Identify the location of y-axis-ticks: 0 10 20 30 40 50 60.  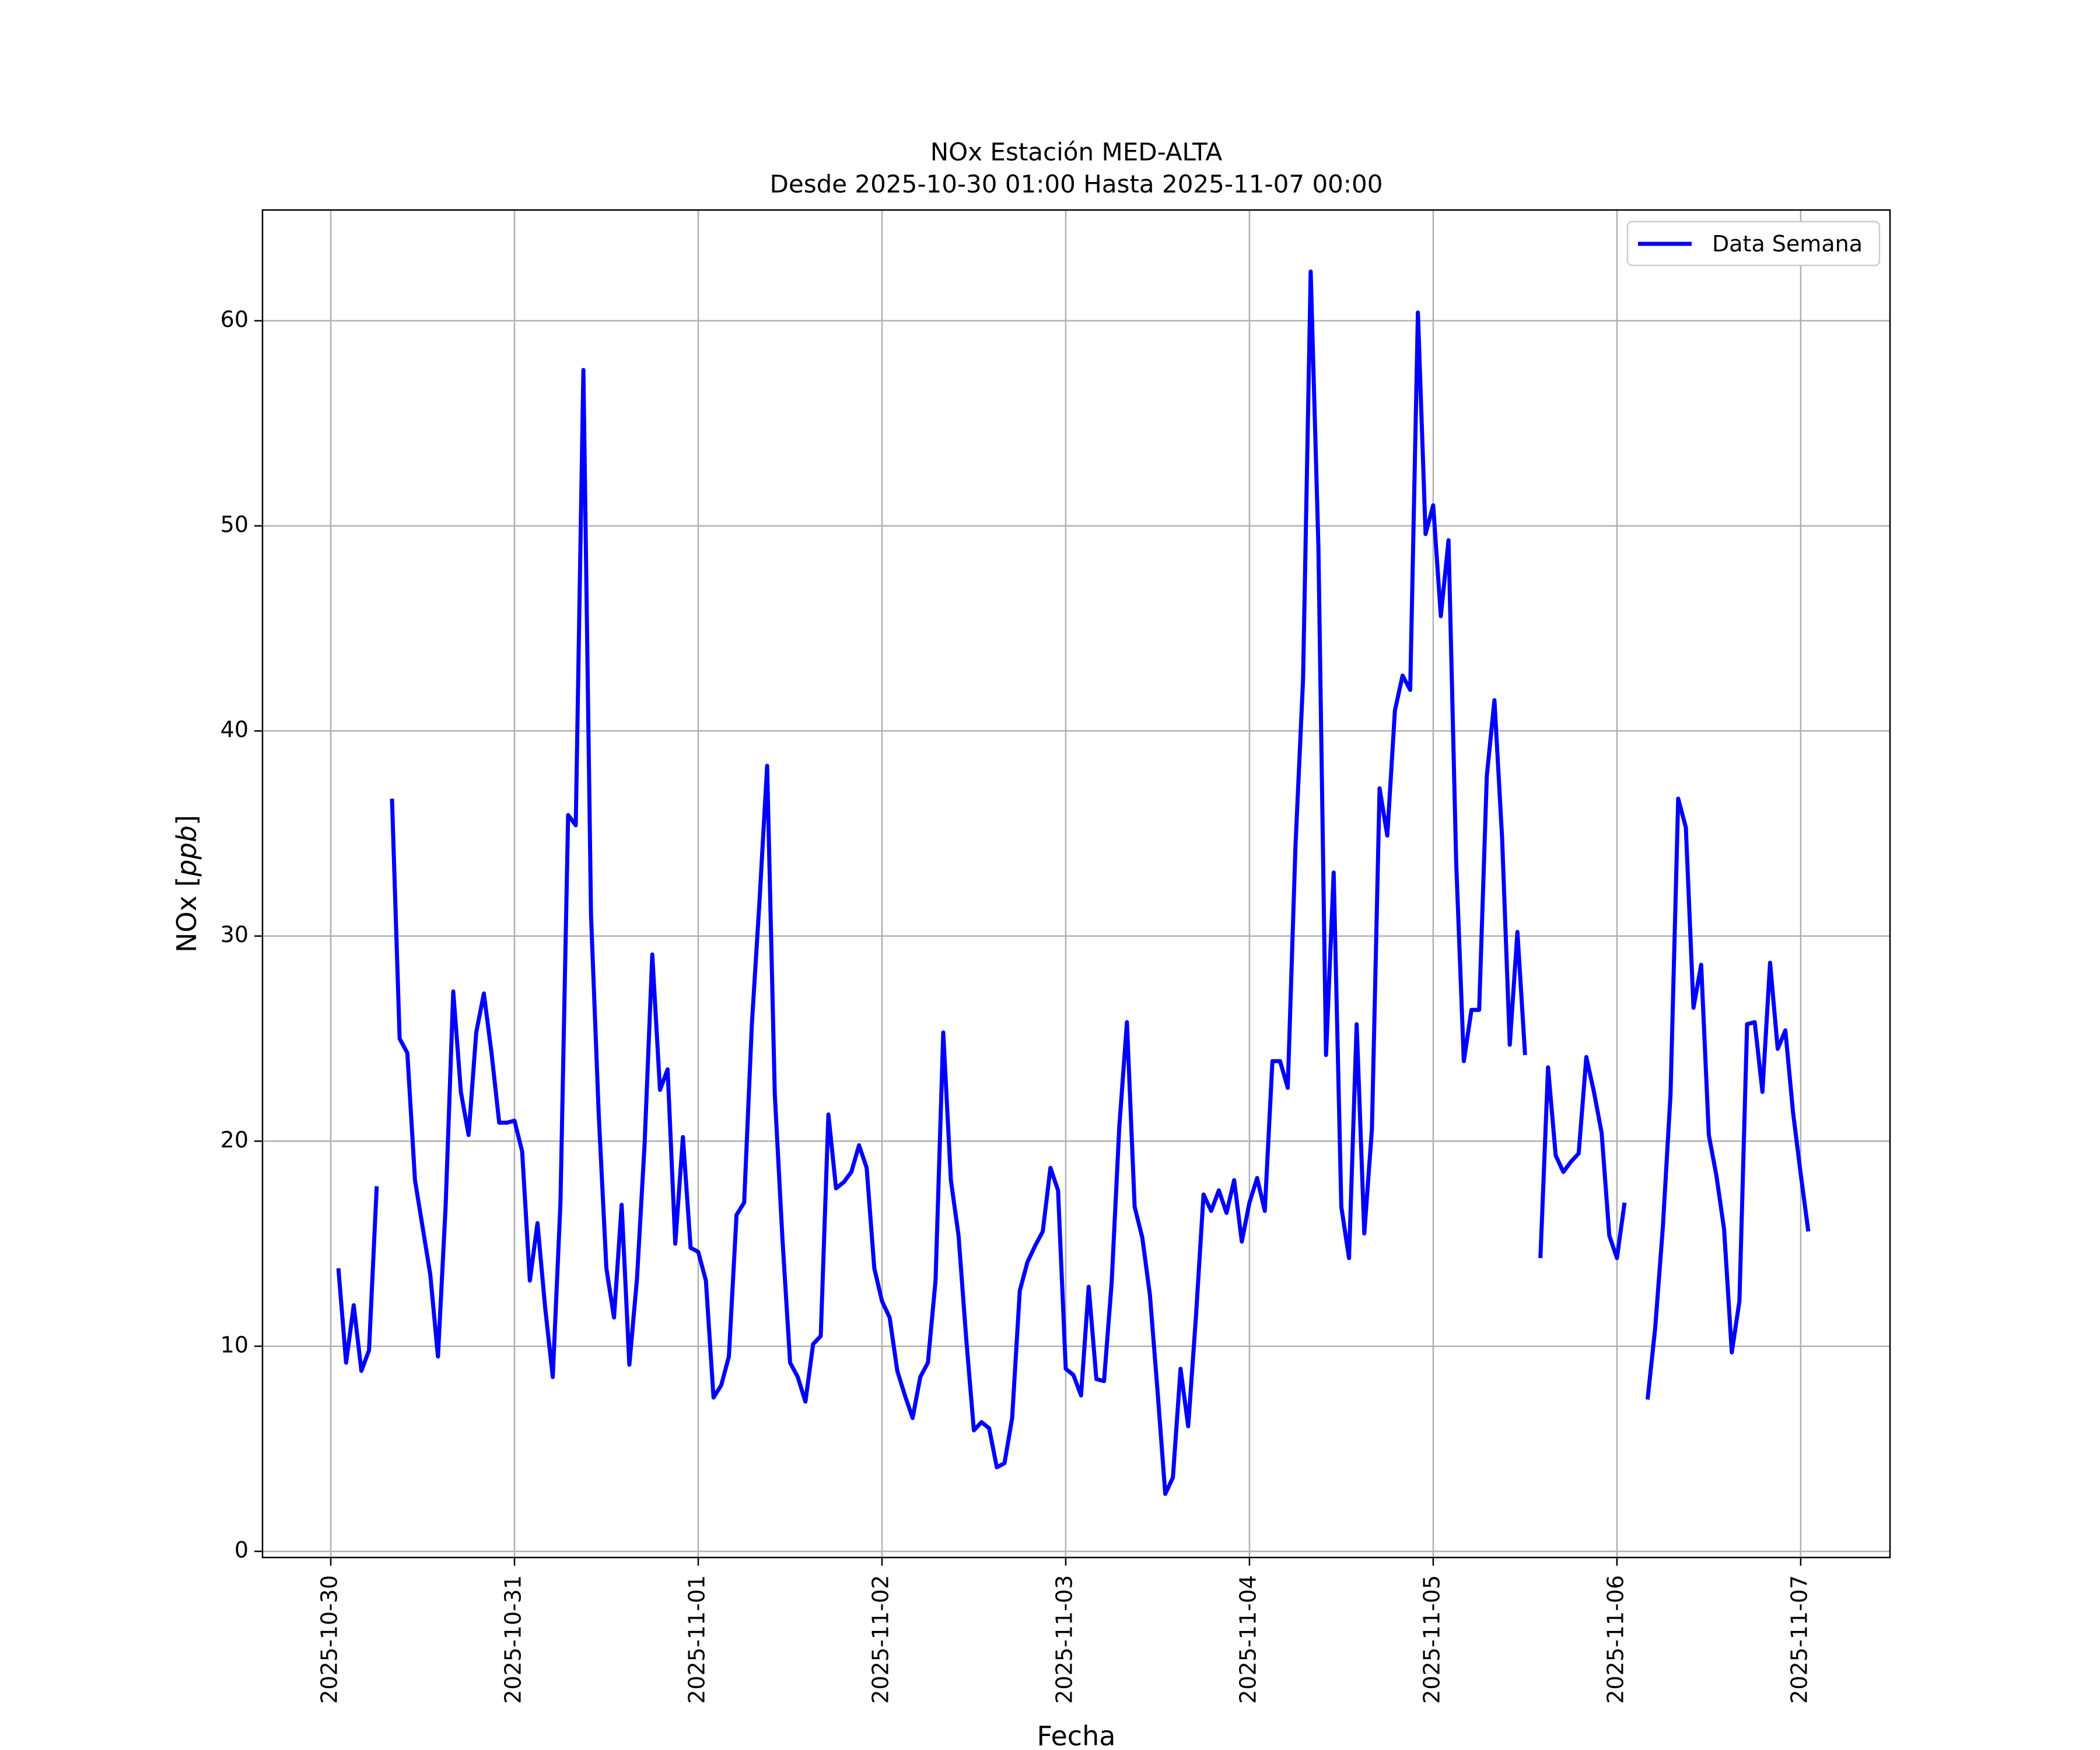
(241, 935).